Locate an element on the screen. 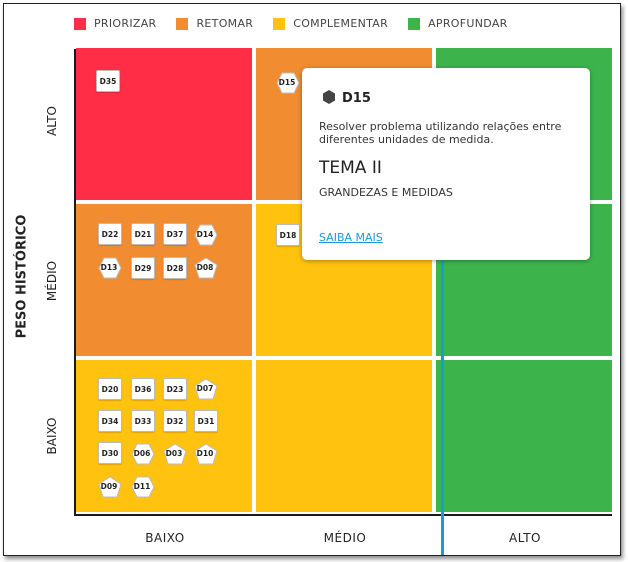 This screenshot has width=628, height=562. popup-tema: TEMA II is located at coordinates (350, 168).